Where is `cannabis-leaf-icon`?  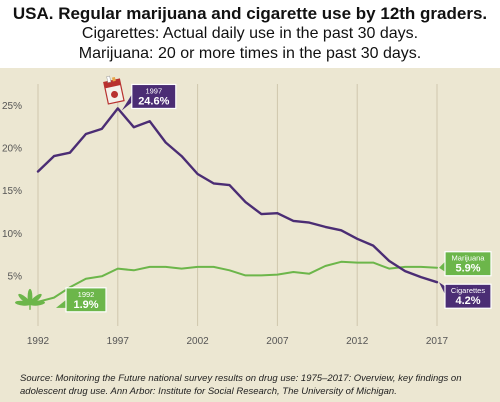
cannabis-leaf-icon is located at coordinates (30, 299).